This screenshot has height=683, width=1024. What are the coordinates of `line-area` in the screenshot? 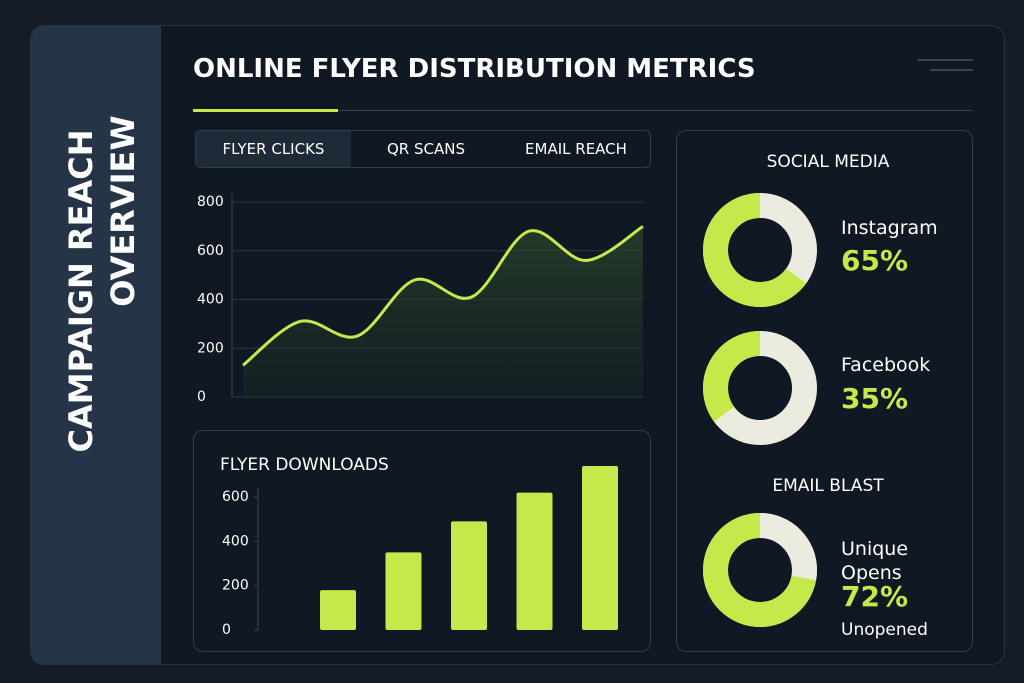 It's located at (443, 311).